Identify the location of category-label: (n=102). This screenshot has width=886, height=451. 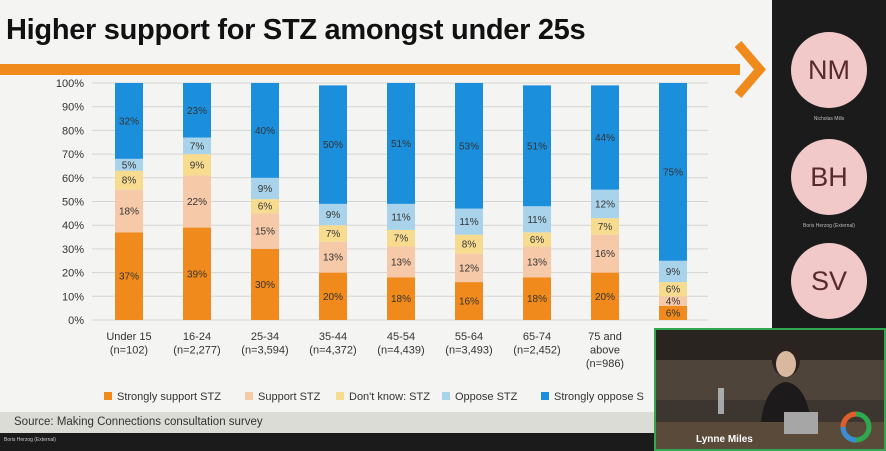
(129, 351).